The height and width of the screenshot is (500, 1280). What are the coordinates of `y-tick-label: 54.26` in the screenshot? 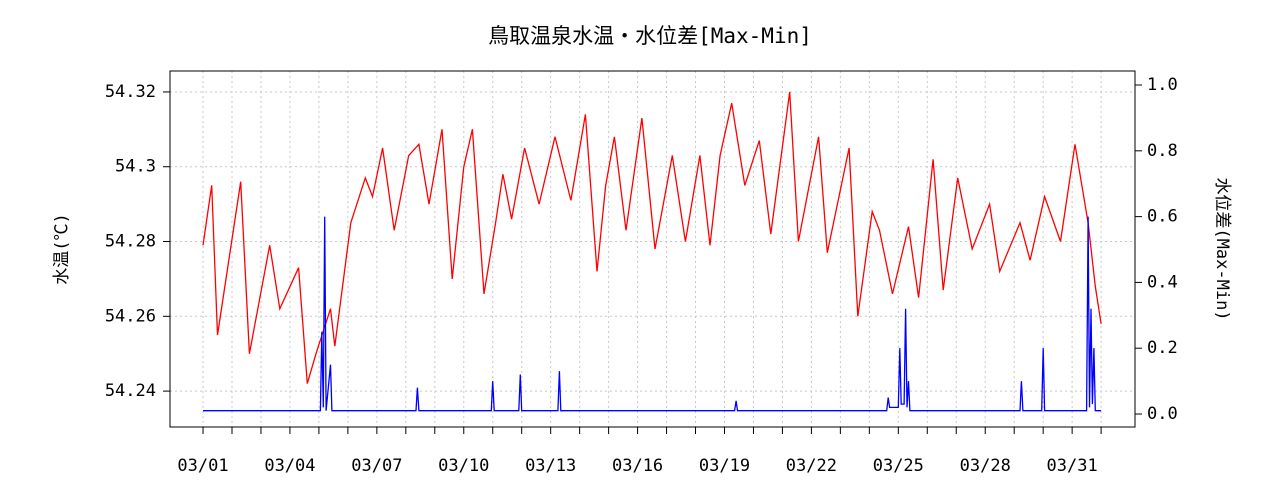 It's located at (130, 316).